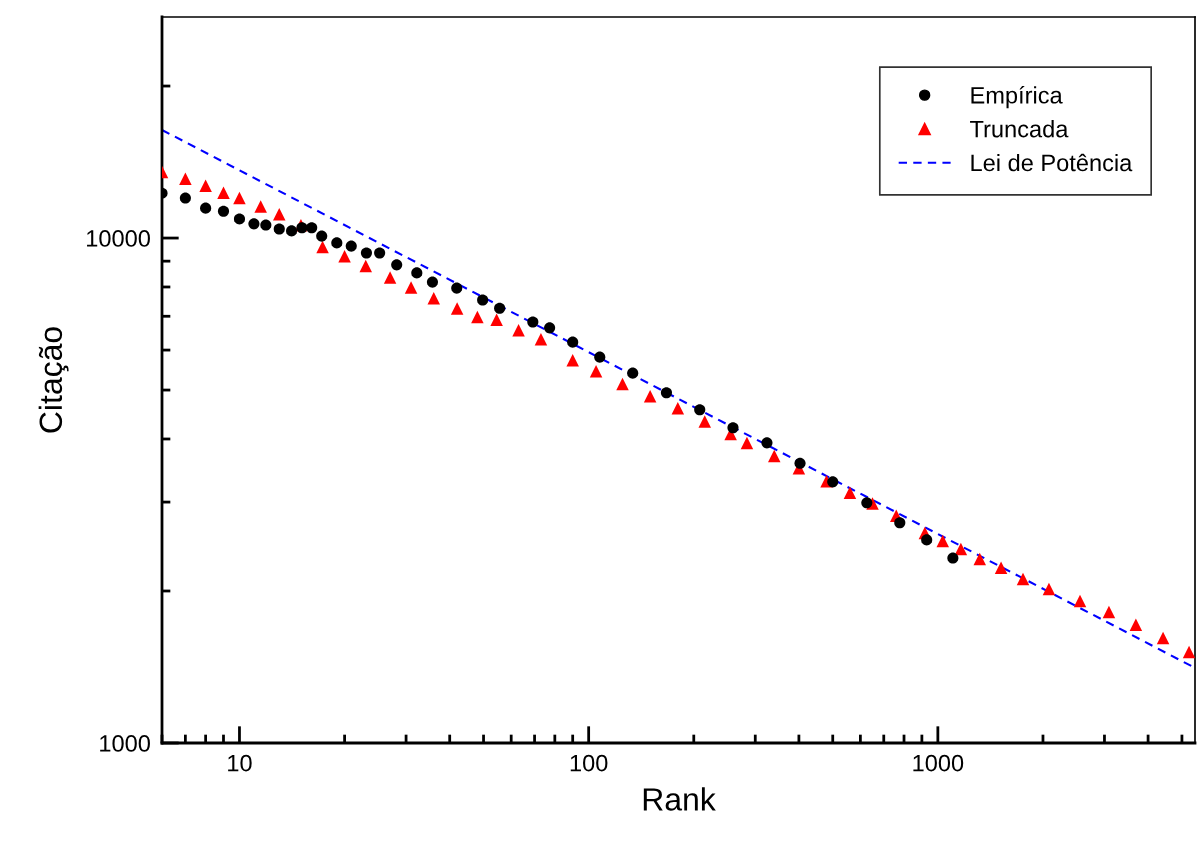  What do you see at coordinates (938, 763) in the screenshot?
I see `x-tick-label: 1000` at bounding box center [938, 763].